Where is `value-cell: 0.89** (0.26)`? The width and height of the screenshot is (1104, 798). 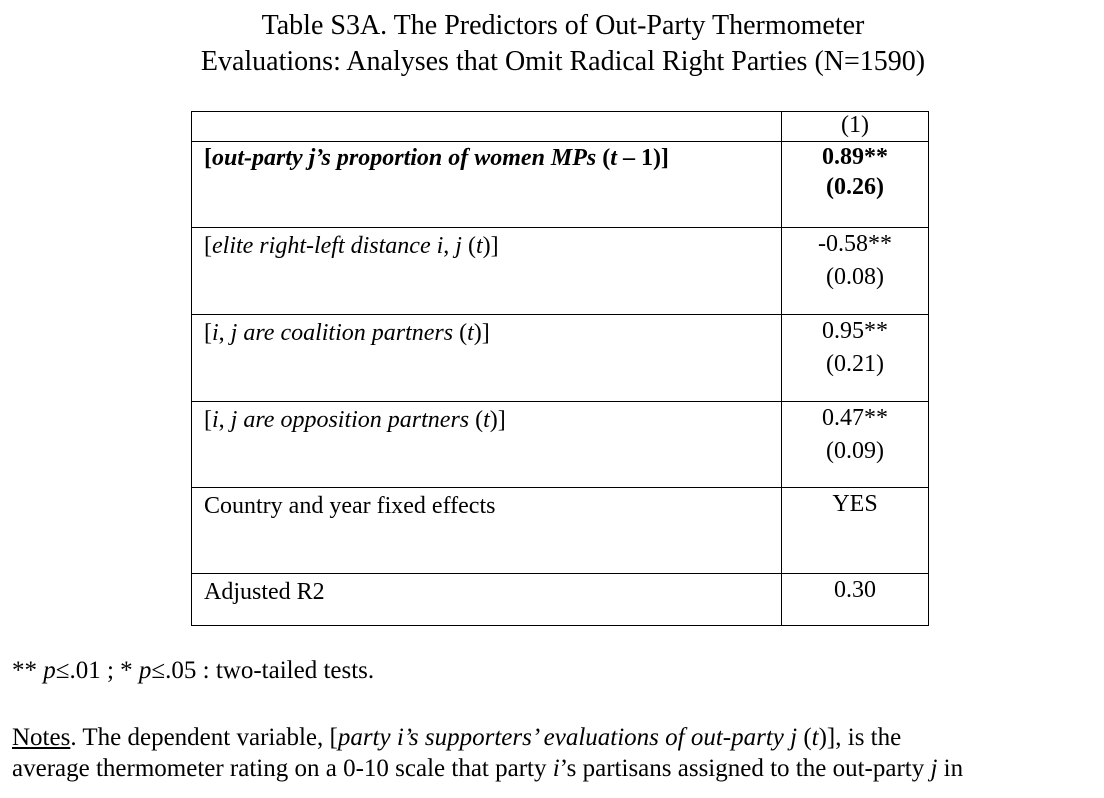
value-cell: 0.89** (0.26) is located at coordinates (855, 184).